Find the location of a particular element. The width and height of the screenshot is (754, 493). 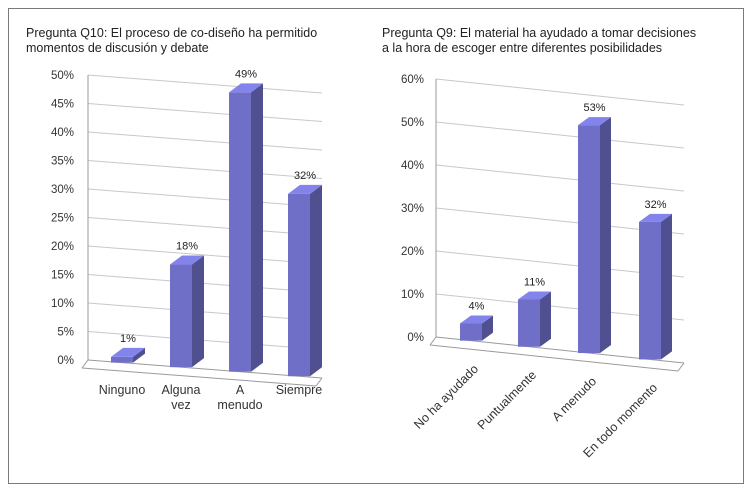

category-label: A menudo is located at coordinates (574, 399).